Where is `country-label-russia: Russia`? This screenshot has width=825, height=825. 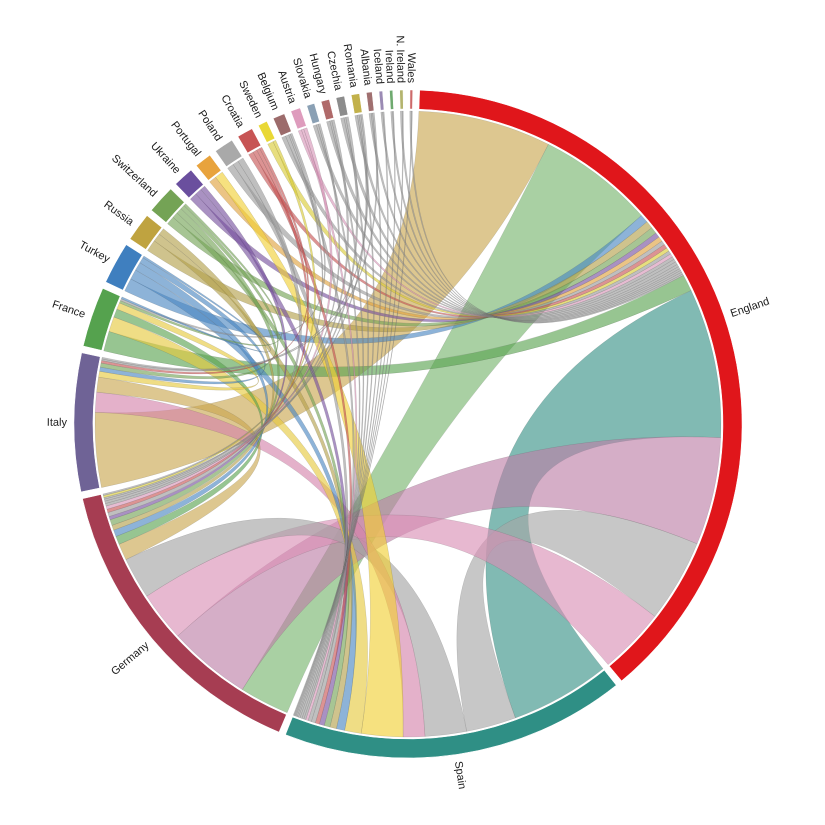 country-label-russia: Russia is located at coordinates (119, 214).